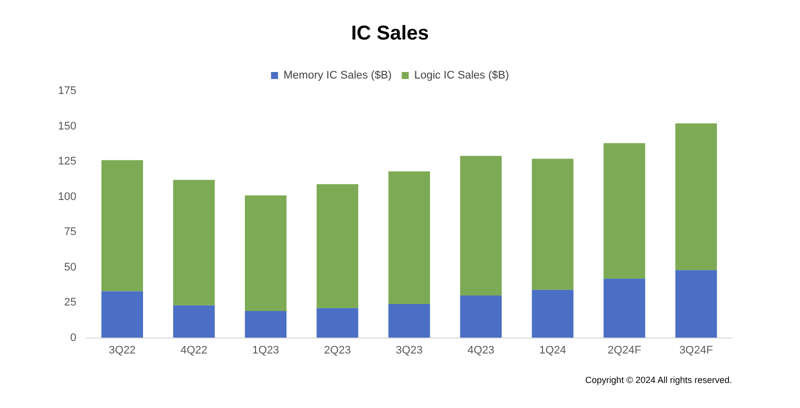  I want to click on x-tick-label: 3Q23, so click(409, 350).